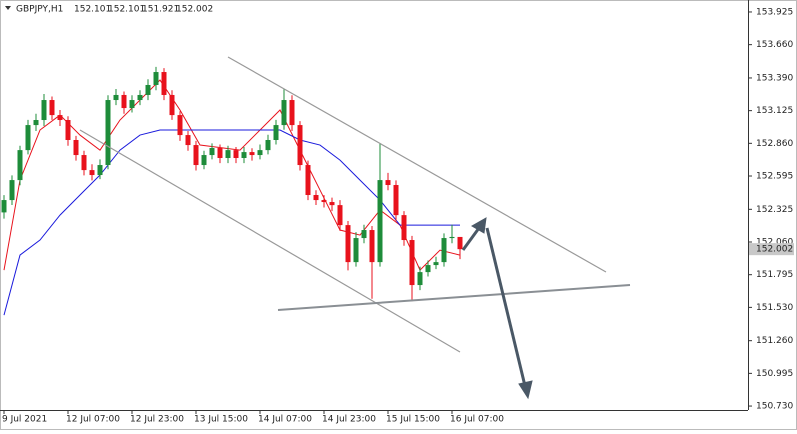 The height and width of the screenshot is (434, 797). Describe the element at coordinates (506, 307) in the screenshot. I see `arrow-down` at that location.